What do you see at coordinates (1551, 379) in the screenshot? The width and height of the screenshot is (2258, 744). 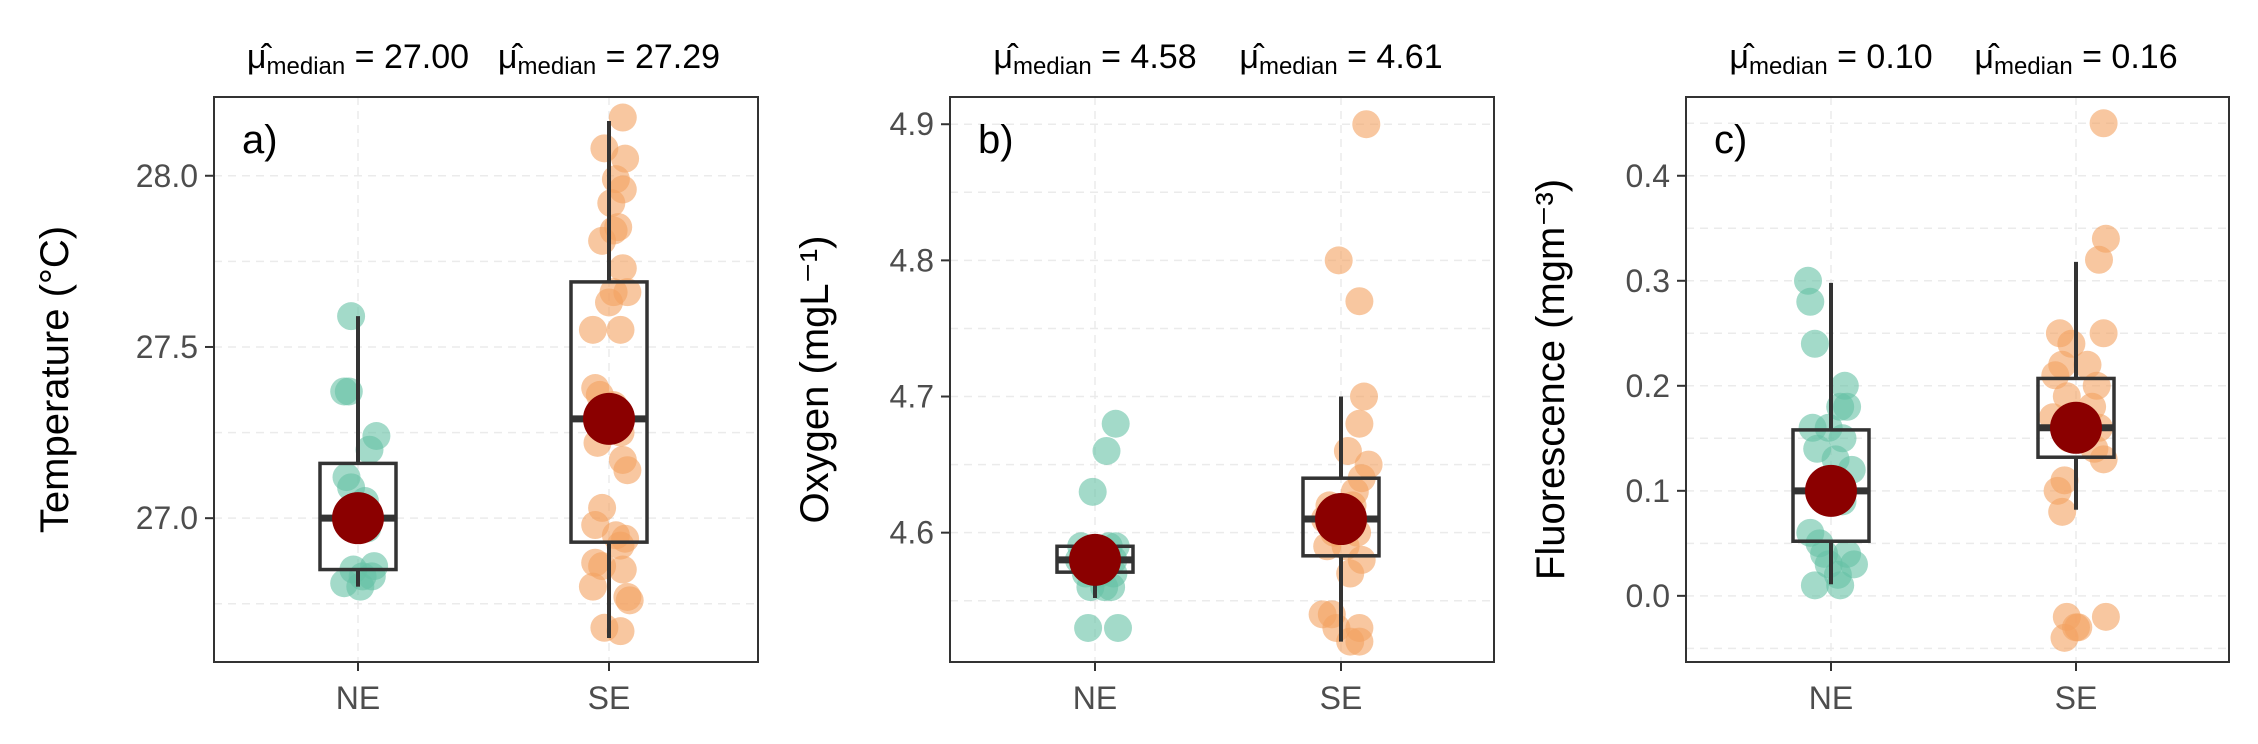 I see `y-axis-title: Fluorescence (mgm⁻³)` at bounding box center [1551, 379].